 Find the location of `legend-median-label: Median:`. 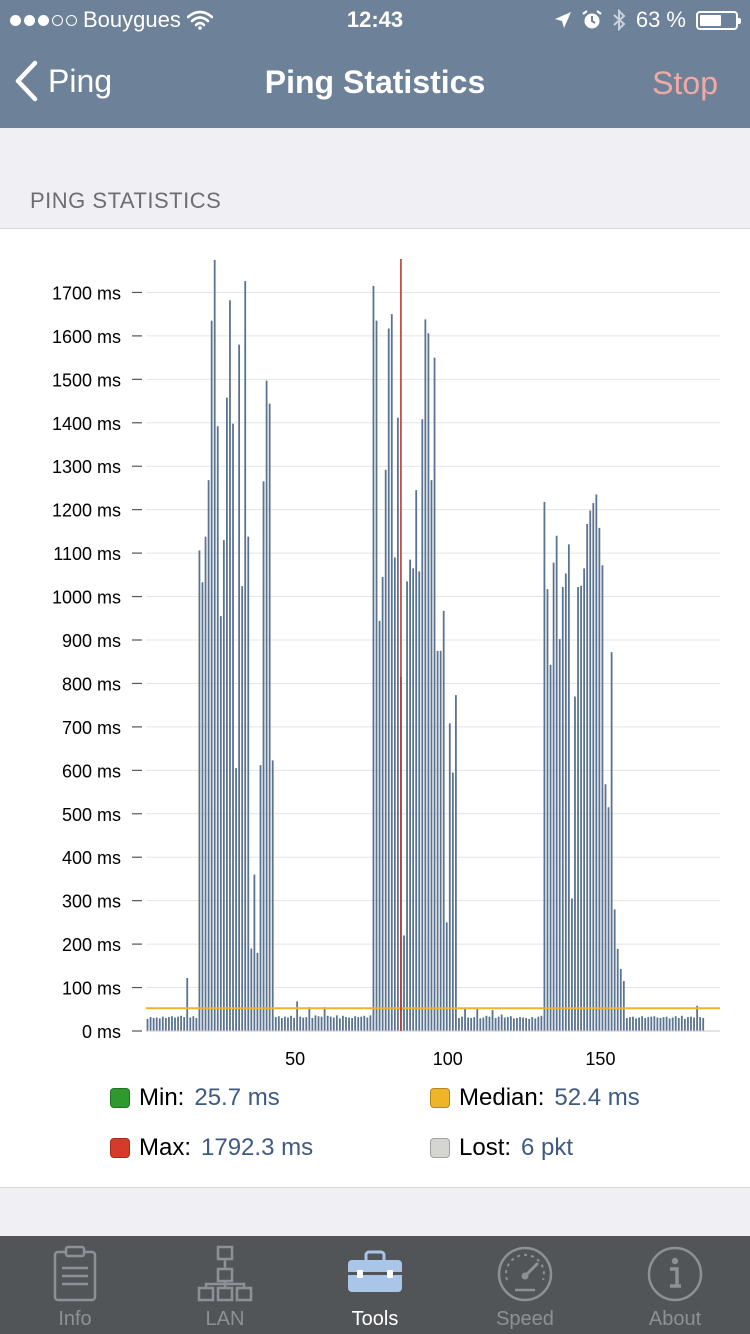

legend-median-label: Median: is located at coordinates (502, 1097).